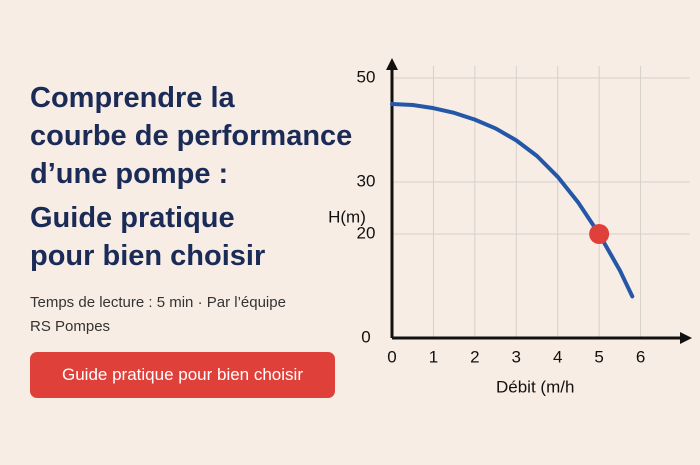 The width and height of the screenshot is (700, 465). What do you see at coordinates (366, 76) in the screenshot?
I see `y-tick-label: 50` at bounding box center [366, 76].